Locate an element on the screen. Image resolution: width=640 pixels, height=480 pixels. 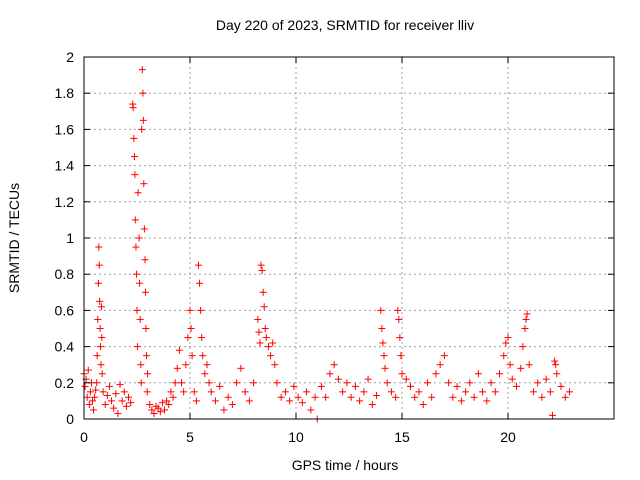
y-tick-label: 0.2 is located at coordinates (65, 383).